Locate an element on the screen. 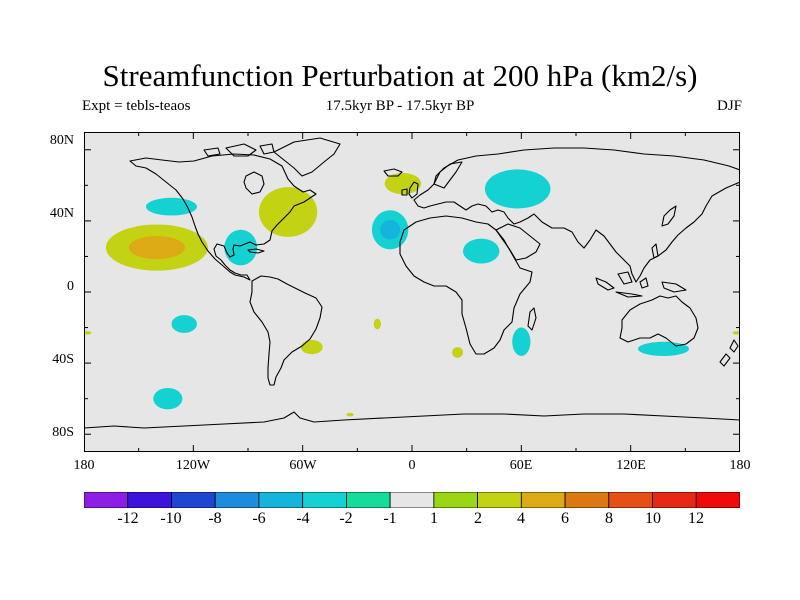 Image resolution: width=800 pixels, height=600 pixels. colorbar-label: 10 is located at coordinates (653, 518).